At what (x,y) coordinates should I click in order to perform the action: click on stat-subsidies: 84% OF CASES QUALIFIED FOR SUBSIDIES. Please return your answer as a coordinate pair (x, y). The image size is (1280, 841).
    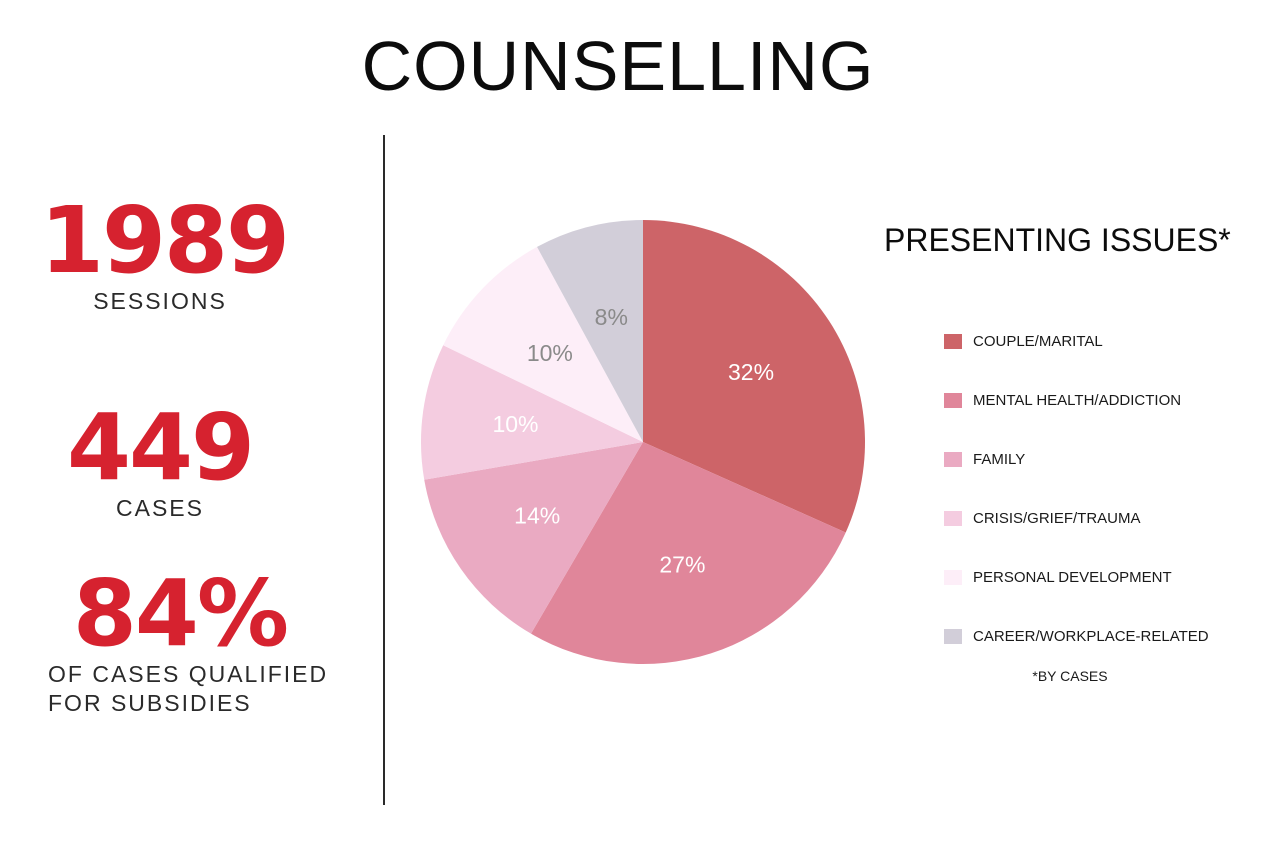
    Looking at the image, I should click on (190, 643).